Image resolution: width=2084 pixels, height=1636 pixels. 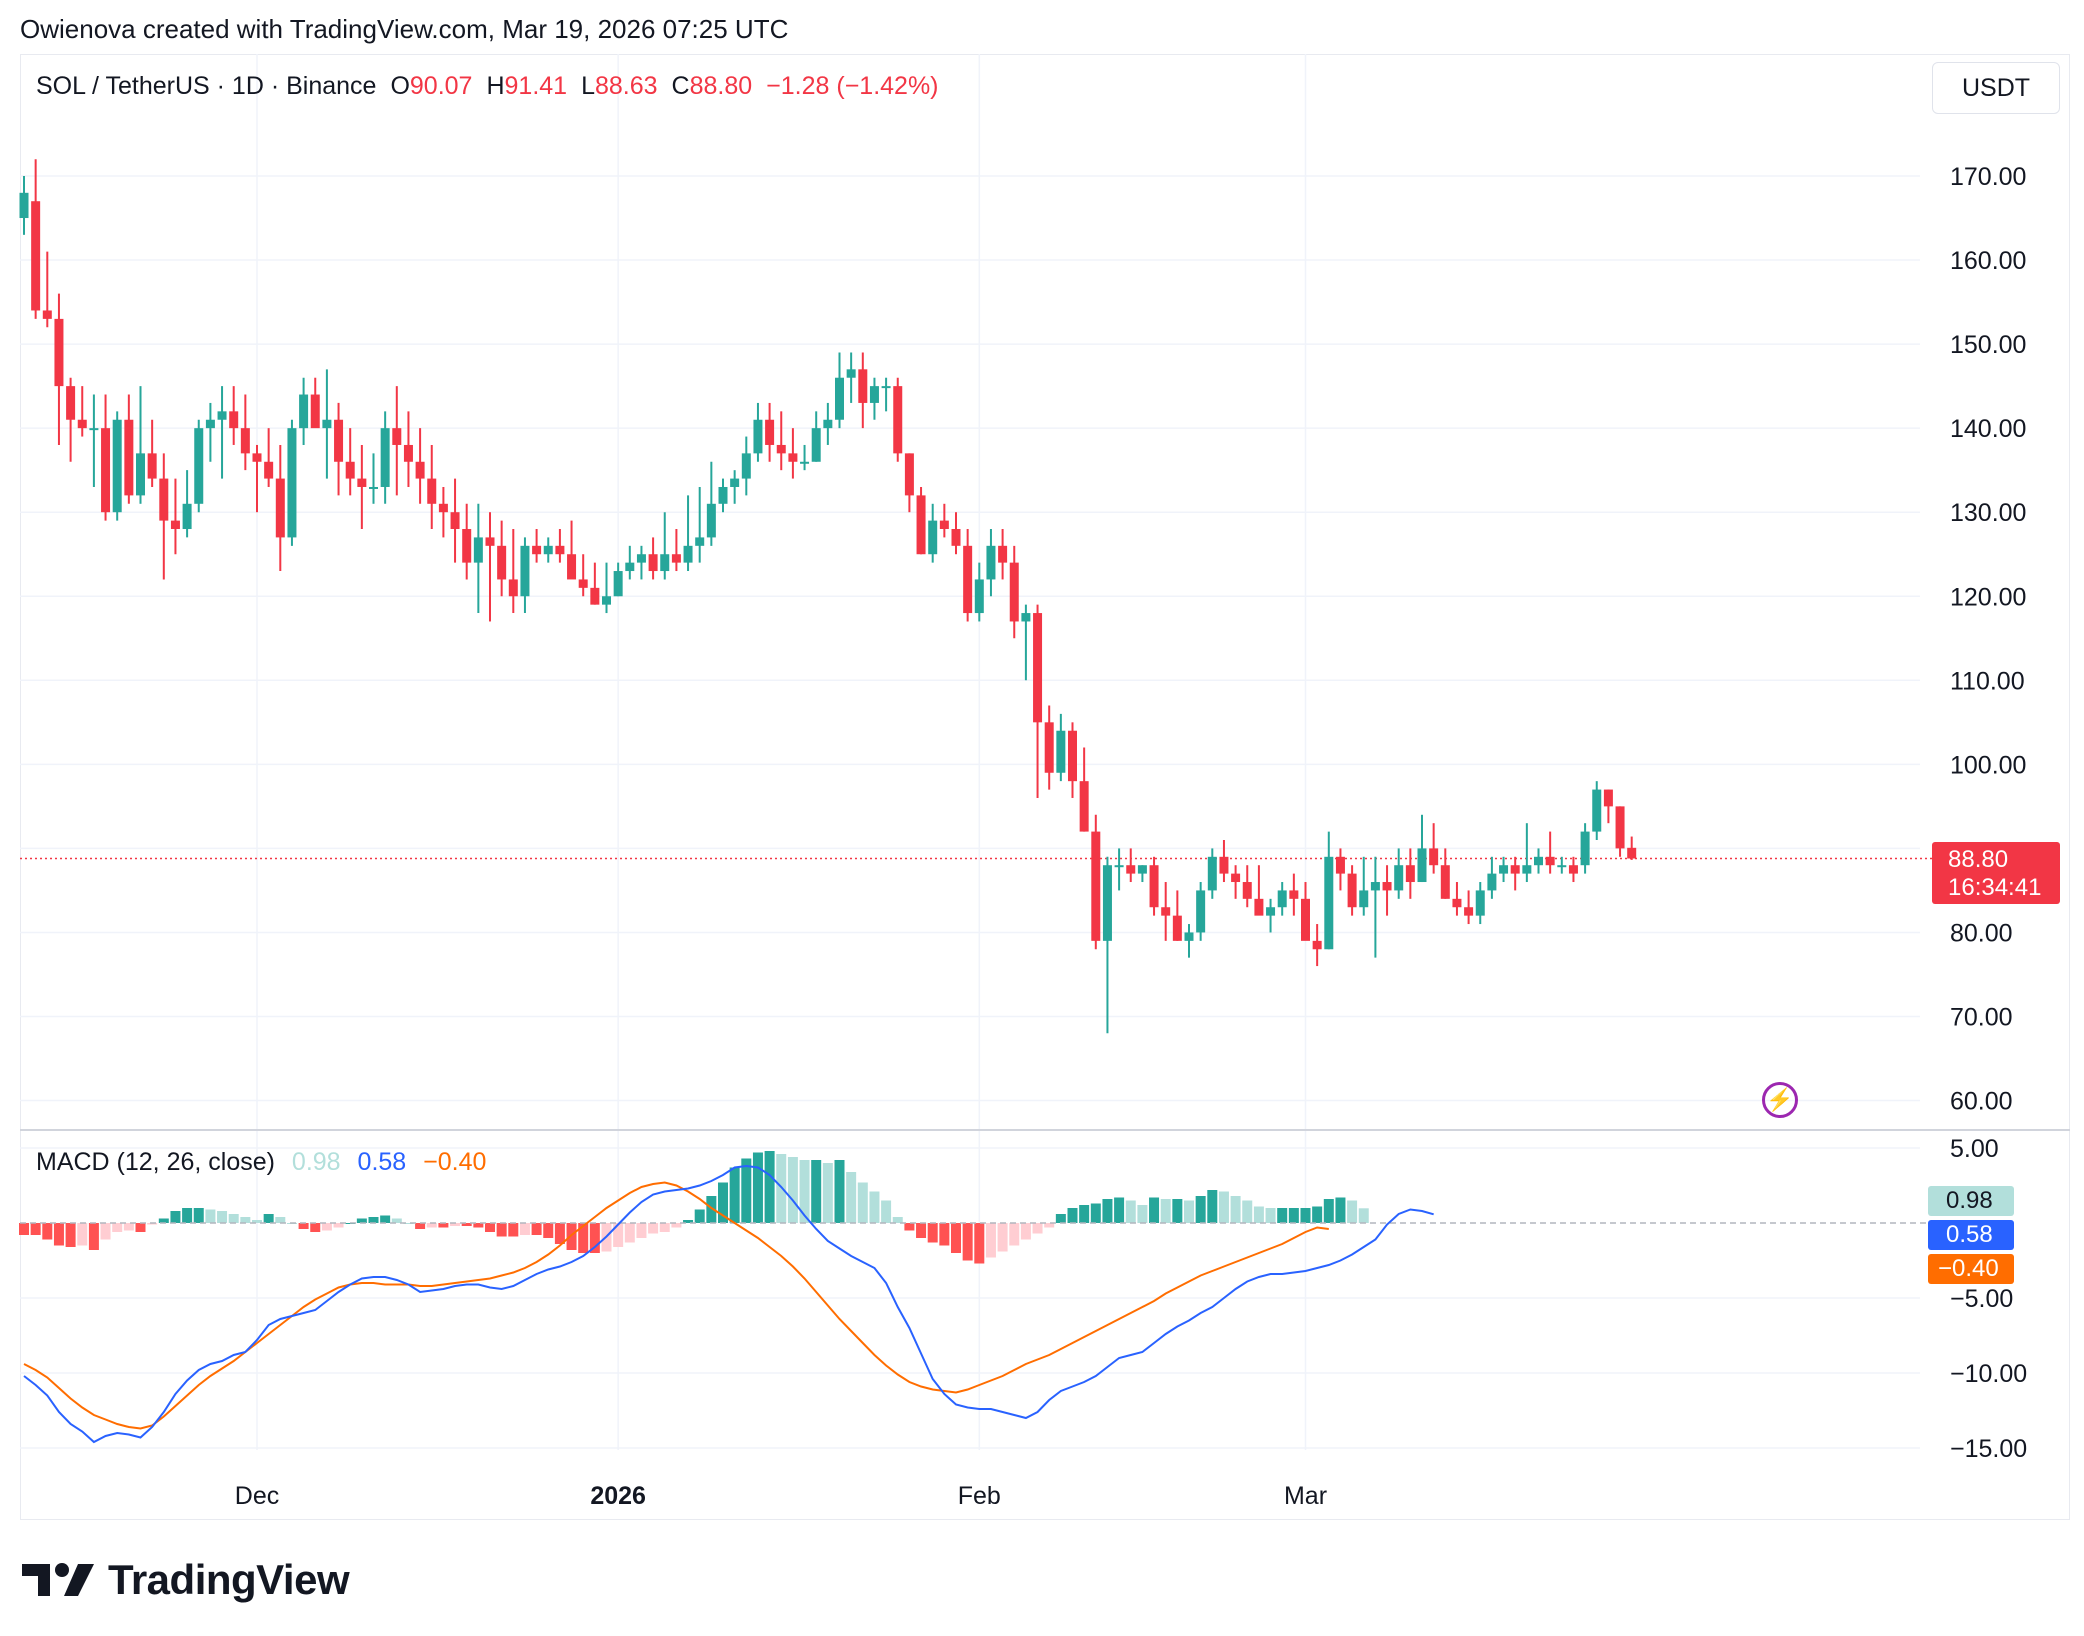 What do you see at coordinates (206, 86) in the screenshot?
I see `legend-symbol: SOL / TetherUS · 1D · Binance` at bounding box center [206, 86].